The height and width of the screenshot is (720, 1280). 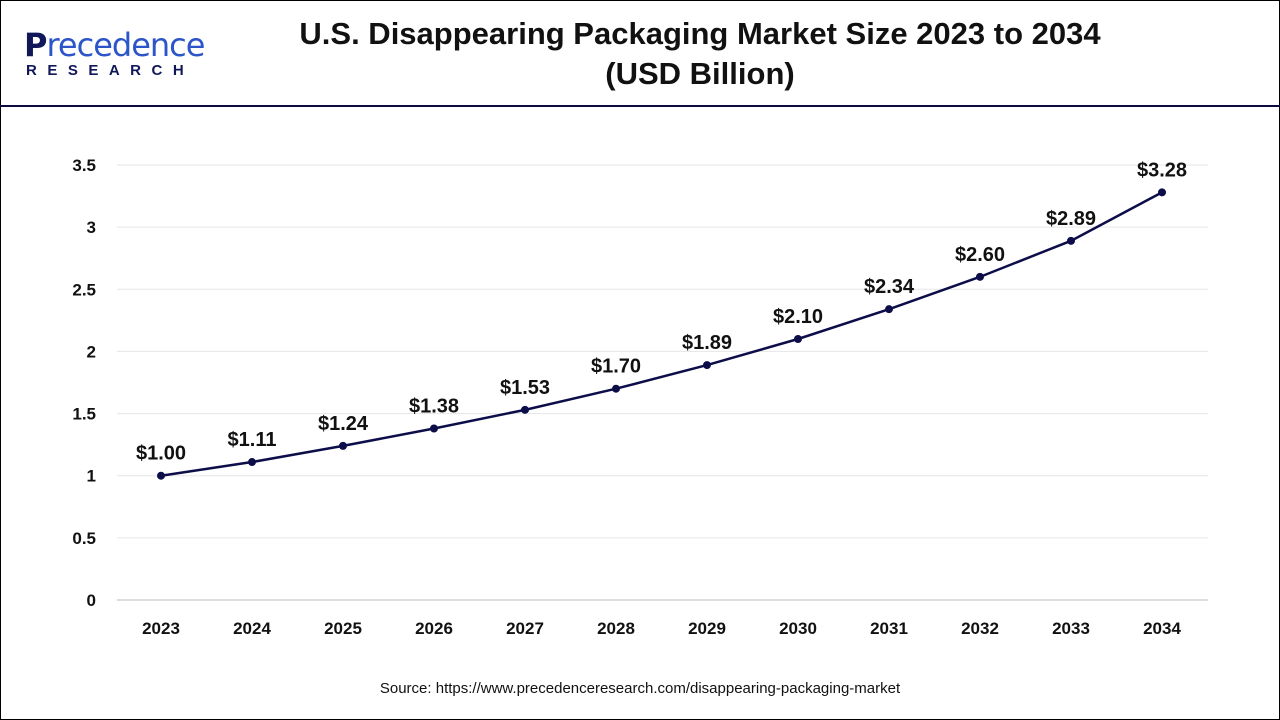 I want to click on title-line-2: (USD Billion), so click(x=700, y=73).